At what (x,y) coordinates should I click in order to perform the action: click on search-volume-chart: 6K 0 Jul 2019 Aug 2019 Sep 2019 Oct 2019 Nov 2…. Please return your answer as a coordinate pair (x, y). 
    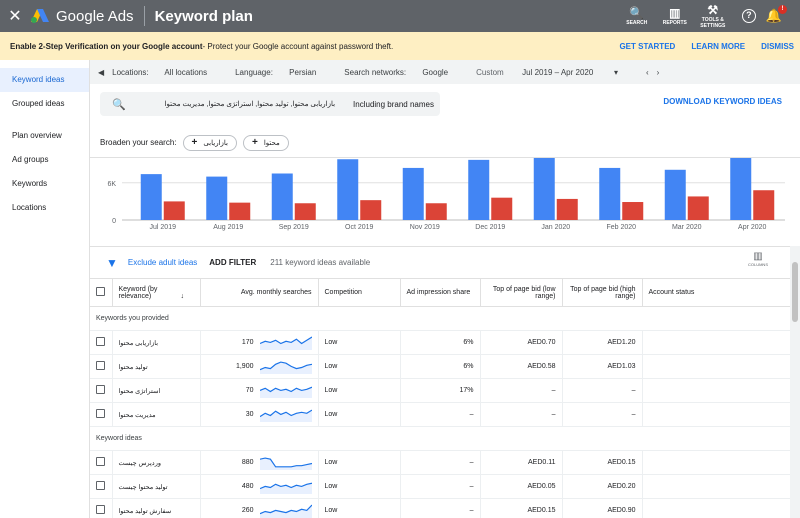
    Looking at the image, I should click on (445, 201).